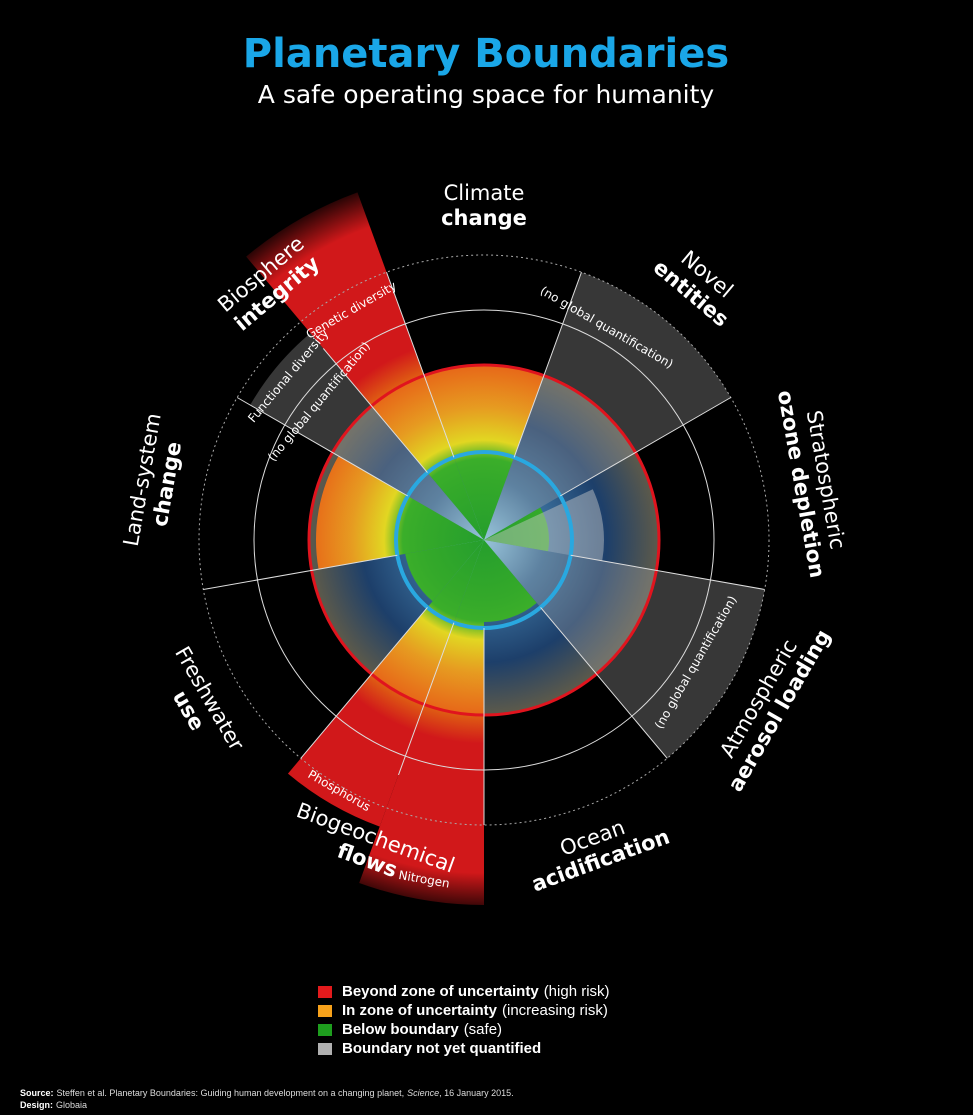 This screenshot has height=1115, width=973. What do you see at coordinates (484, 193) in the screenshot?
I see `boundary-label: Climate` at bounding box center [484, 193].